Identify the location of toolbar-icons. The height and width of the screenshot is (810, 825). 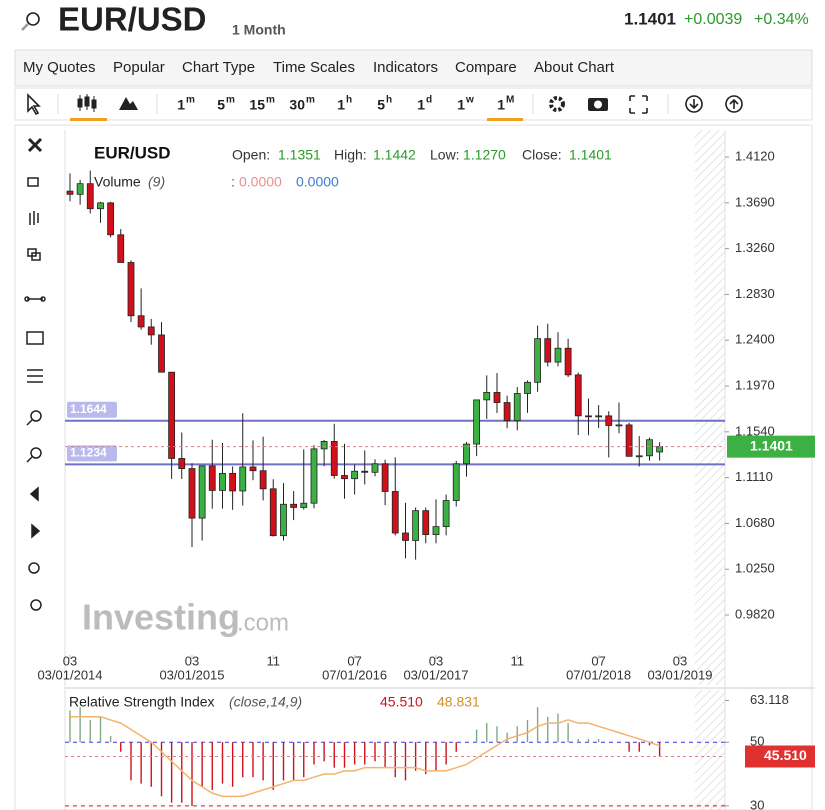
(385, 107).